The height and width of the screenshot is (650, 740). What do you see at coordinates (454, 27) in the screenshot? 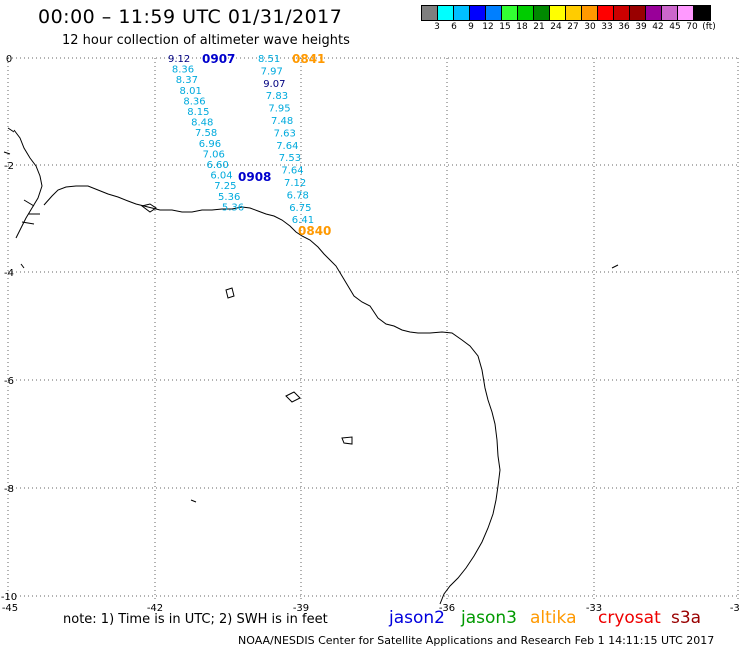
I see `colorbar-label: 6` at bounding box center [454, 27].